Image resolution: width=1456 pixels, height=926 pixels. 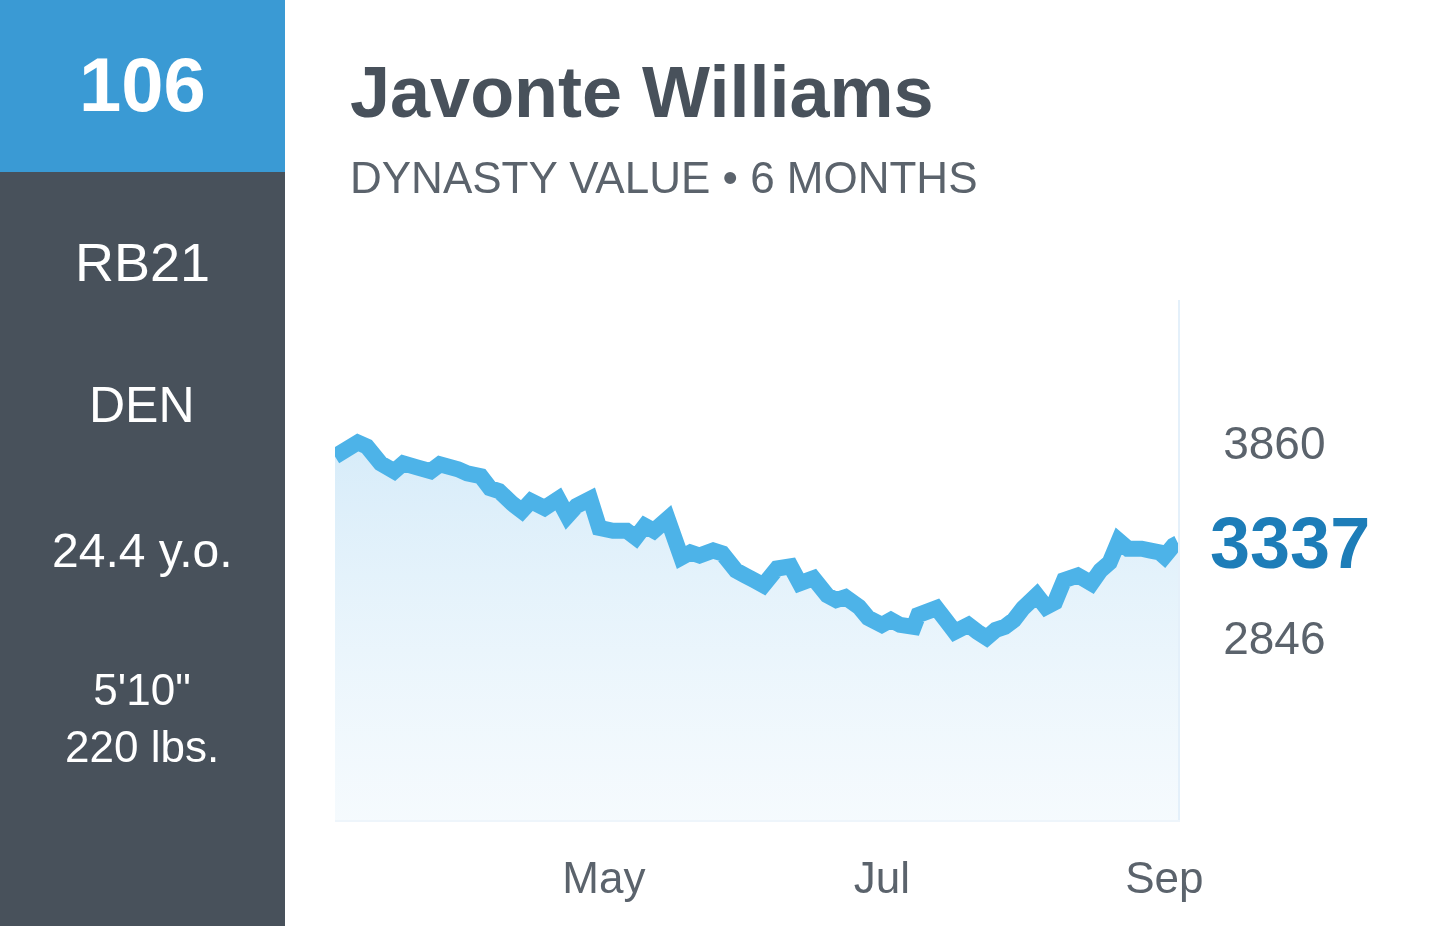 What do you see at coordinates (1164, 877) in the screenshot?
I see `x-tick-label: Sep` at bounding box center [1164, 877].